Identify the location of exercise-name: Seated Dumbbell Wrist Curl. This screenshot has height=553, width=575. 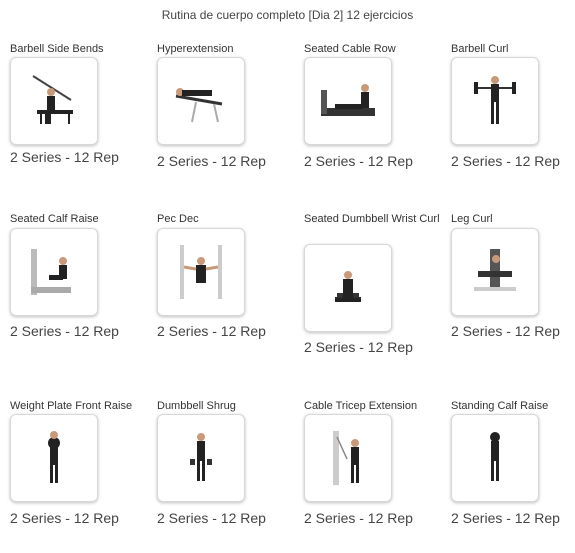
(372, 219).